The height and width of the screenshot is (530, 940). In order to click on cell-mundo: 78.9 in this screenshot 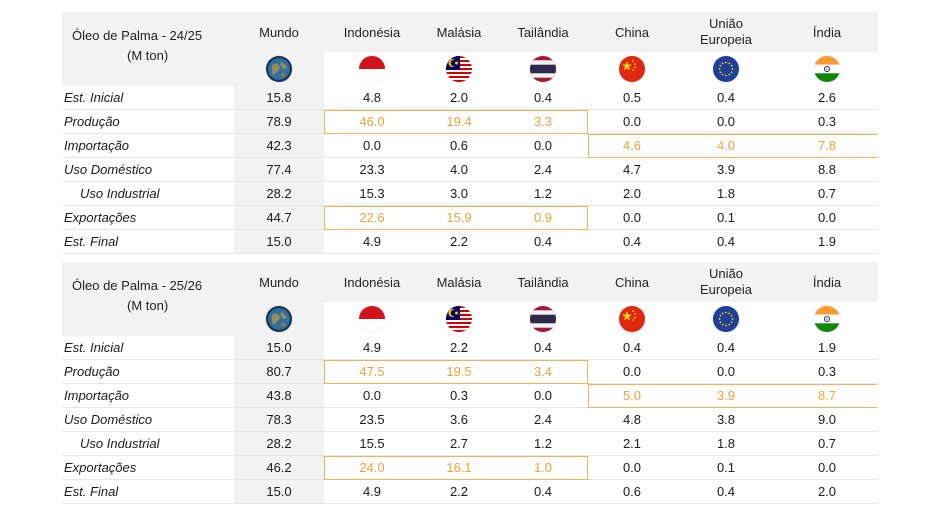, I will do `click(279, 121)`.